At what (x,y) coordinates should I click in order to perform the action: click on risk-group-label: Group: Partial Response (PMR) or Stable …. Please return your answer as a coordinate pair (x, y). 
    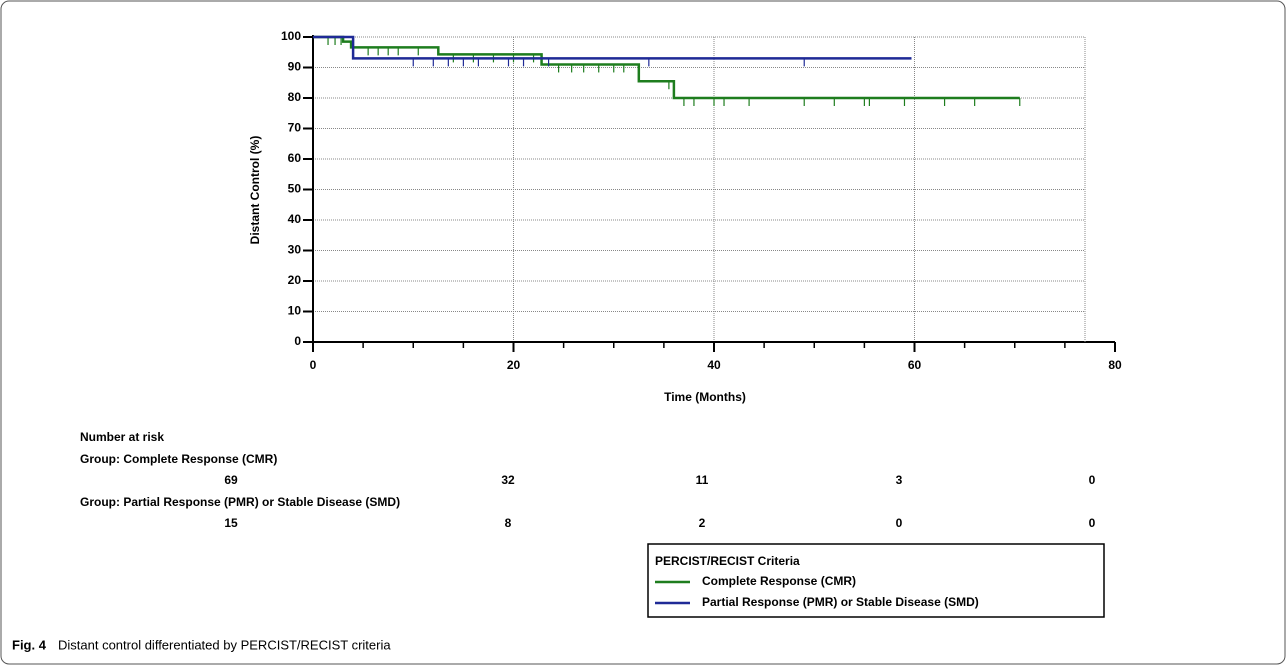
    Looking at the image, I should click on (240, 502).